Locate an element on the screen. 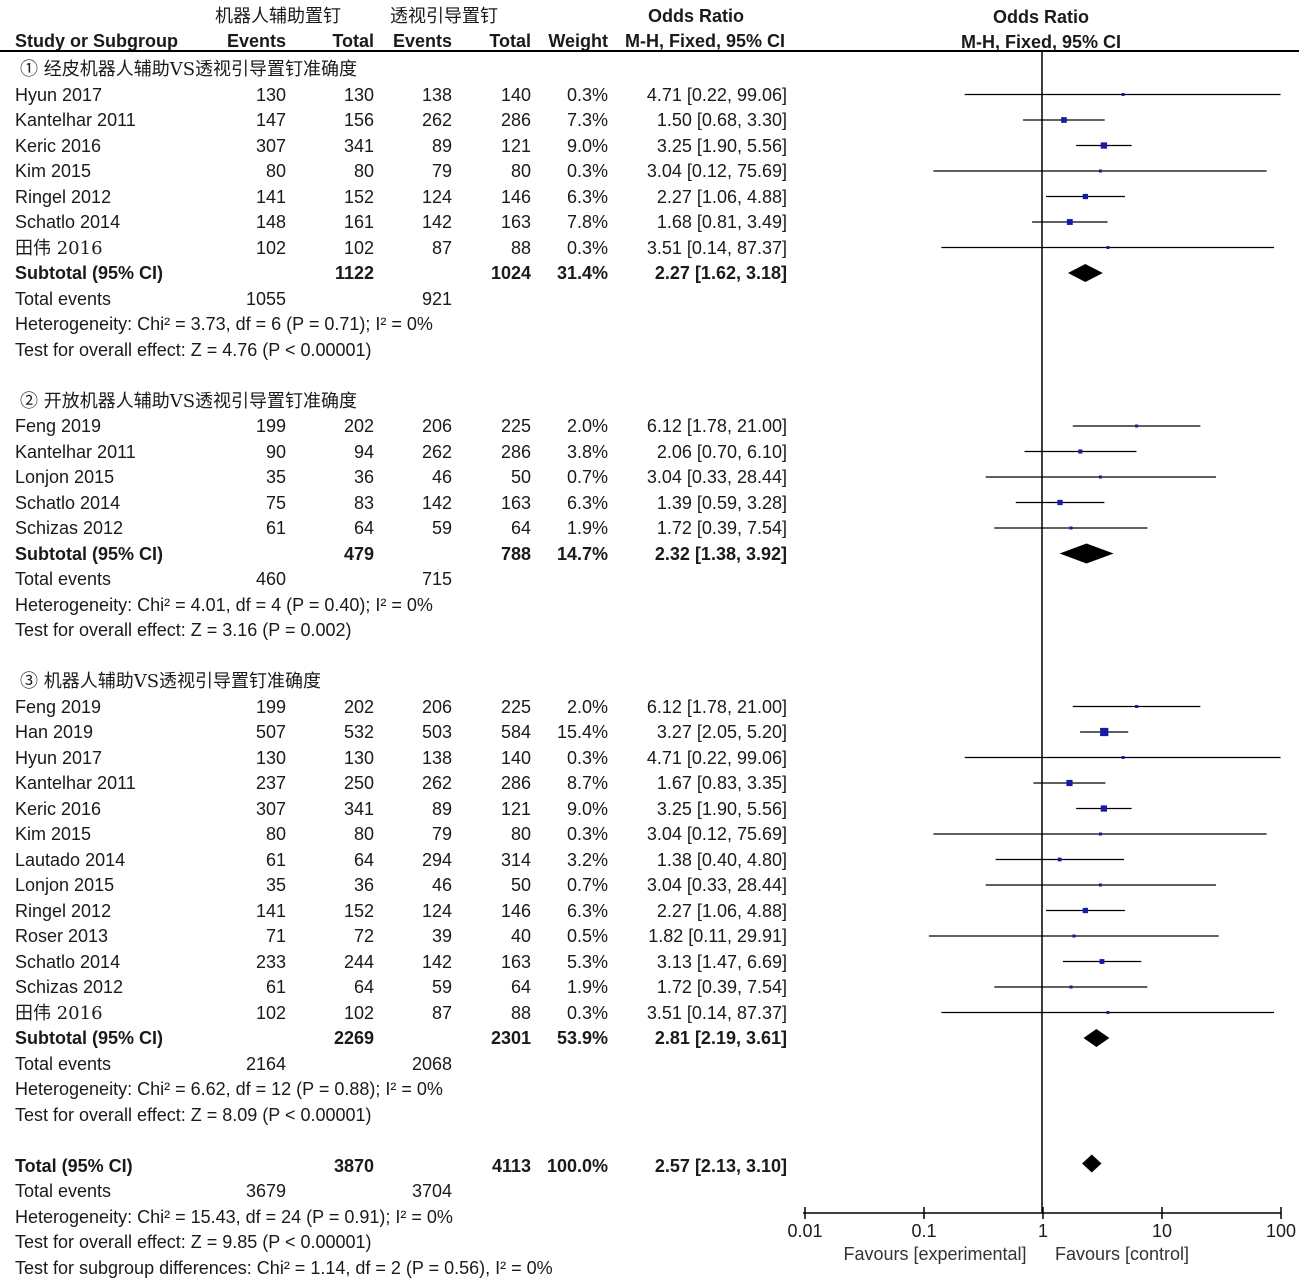  total-total1: 3870 is located at coordinates (353, 1165).